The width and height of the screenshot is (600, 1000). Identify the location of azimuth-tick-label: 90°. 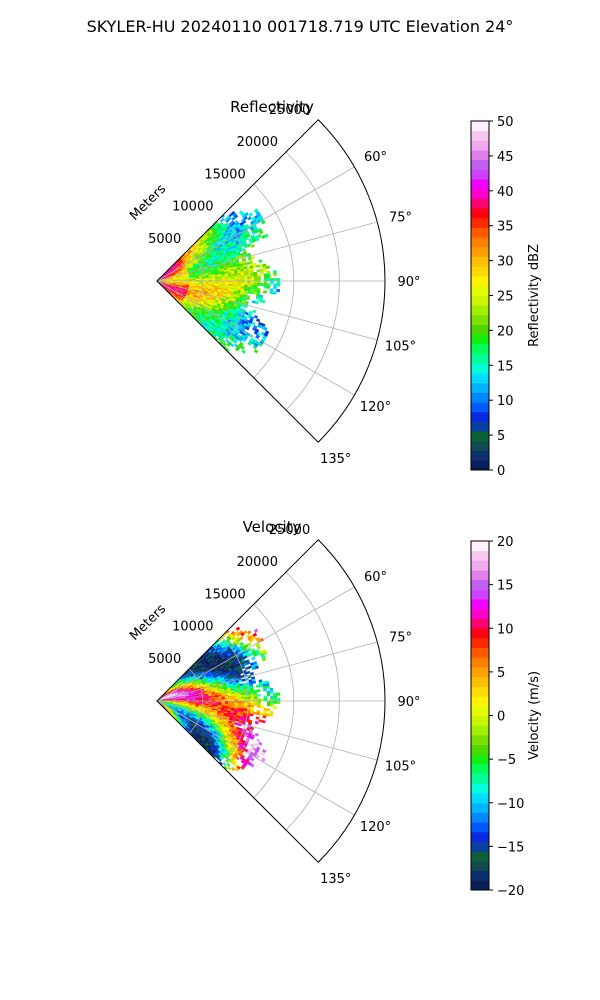
(408, 702).